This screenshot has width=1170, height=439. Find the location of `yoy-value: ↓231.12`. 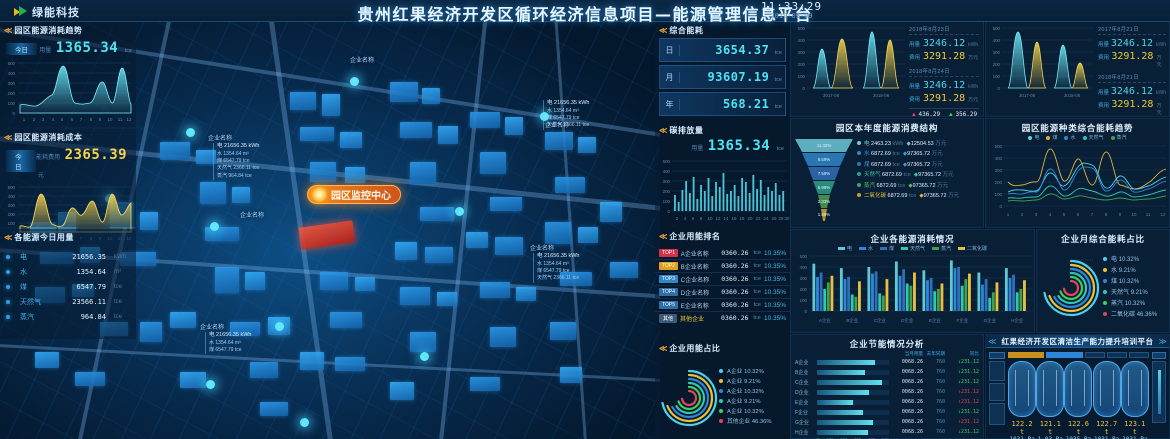

yoy-value: ↓231.12 is located at coordinates (968, 382).